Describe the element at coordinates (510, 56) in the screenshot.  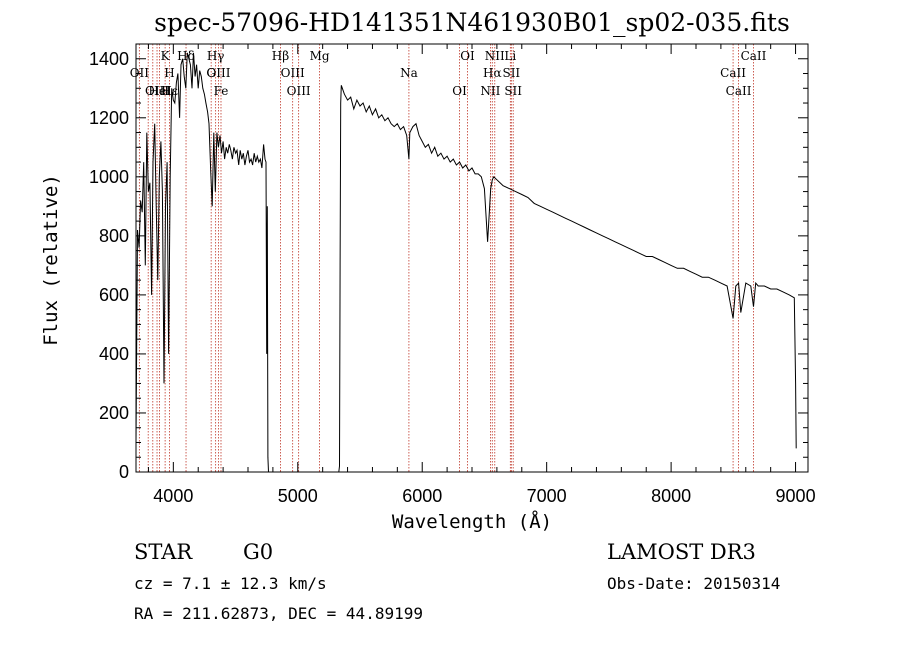
I see `line-label: Li` at that location.